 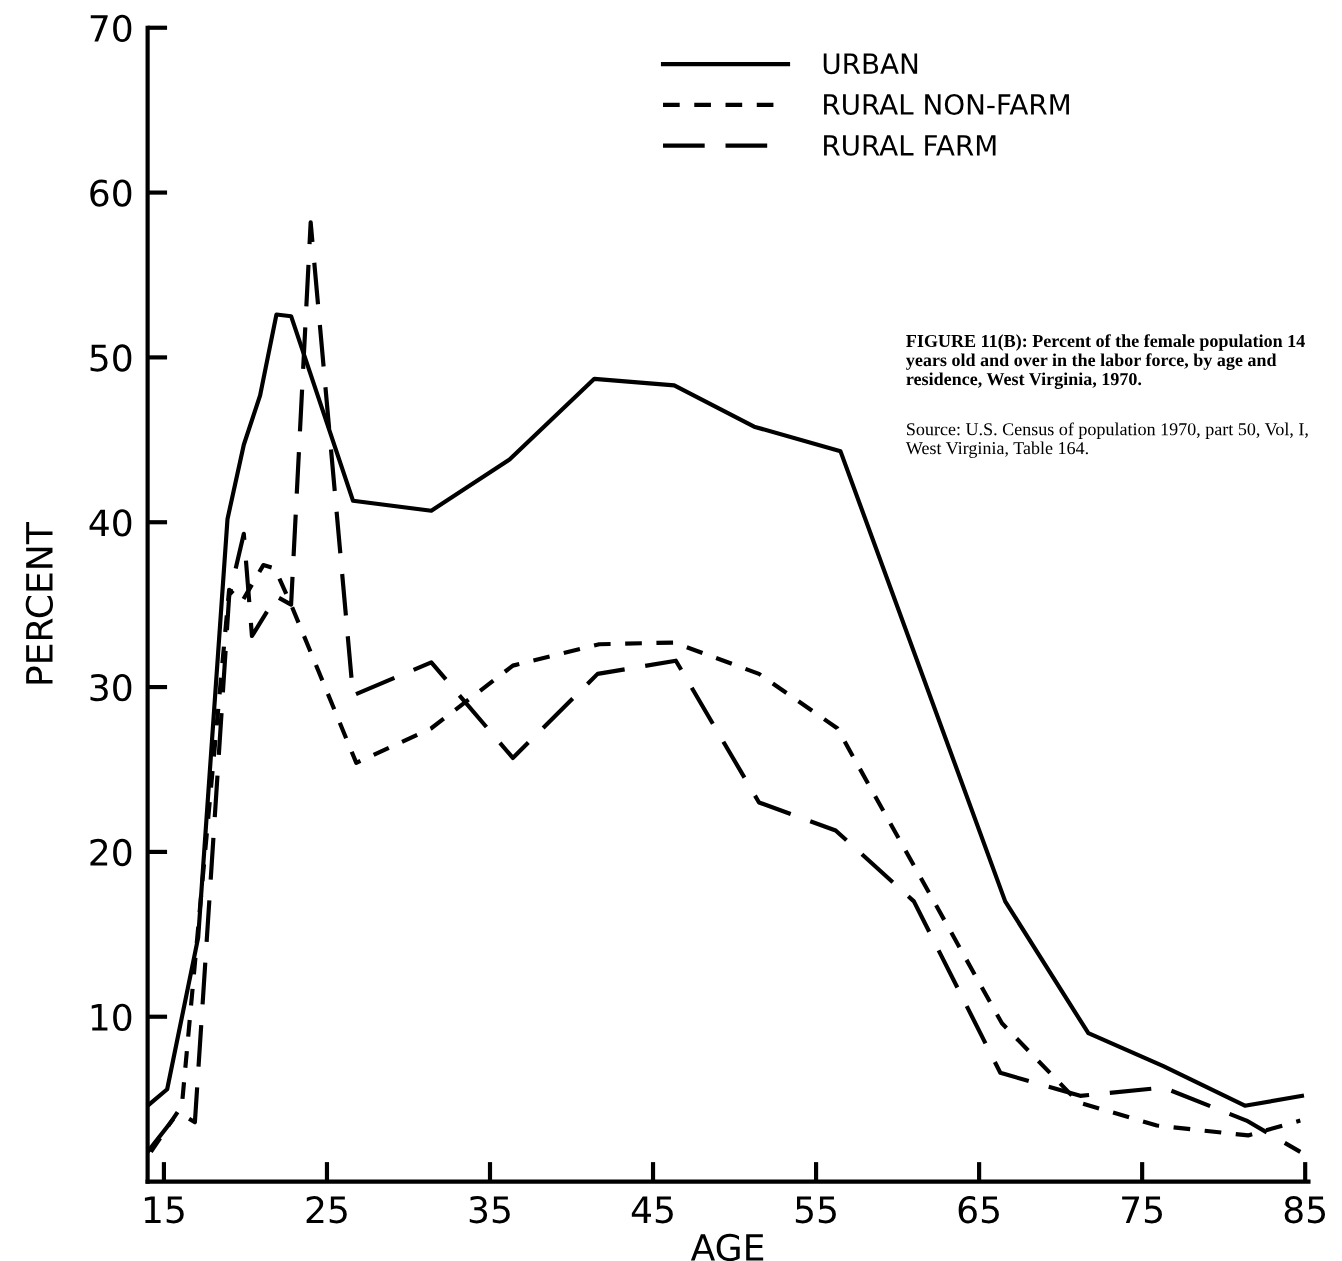 I want to click on y-tick-label: 50, so click(x=111, y=358).